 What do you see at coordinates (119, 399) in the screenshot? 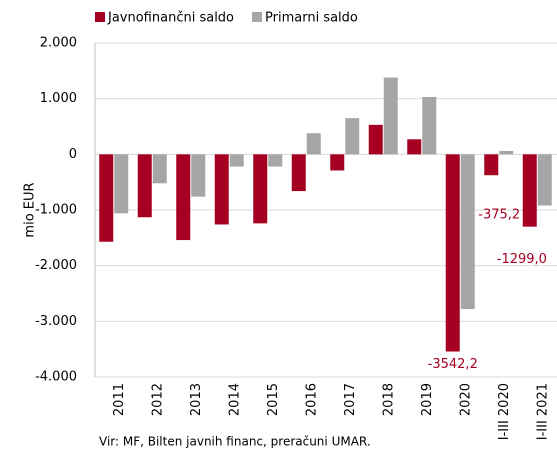
I see `x-tick-label: 2011` at bounding box center [119, 399].